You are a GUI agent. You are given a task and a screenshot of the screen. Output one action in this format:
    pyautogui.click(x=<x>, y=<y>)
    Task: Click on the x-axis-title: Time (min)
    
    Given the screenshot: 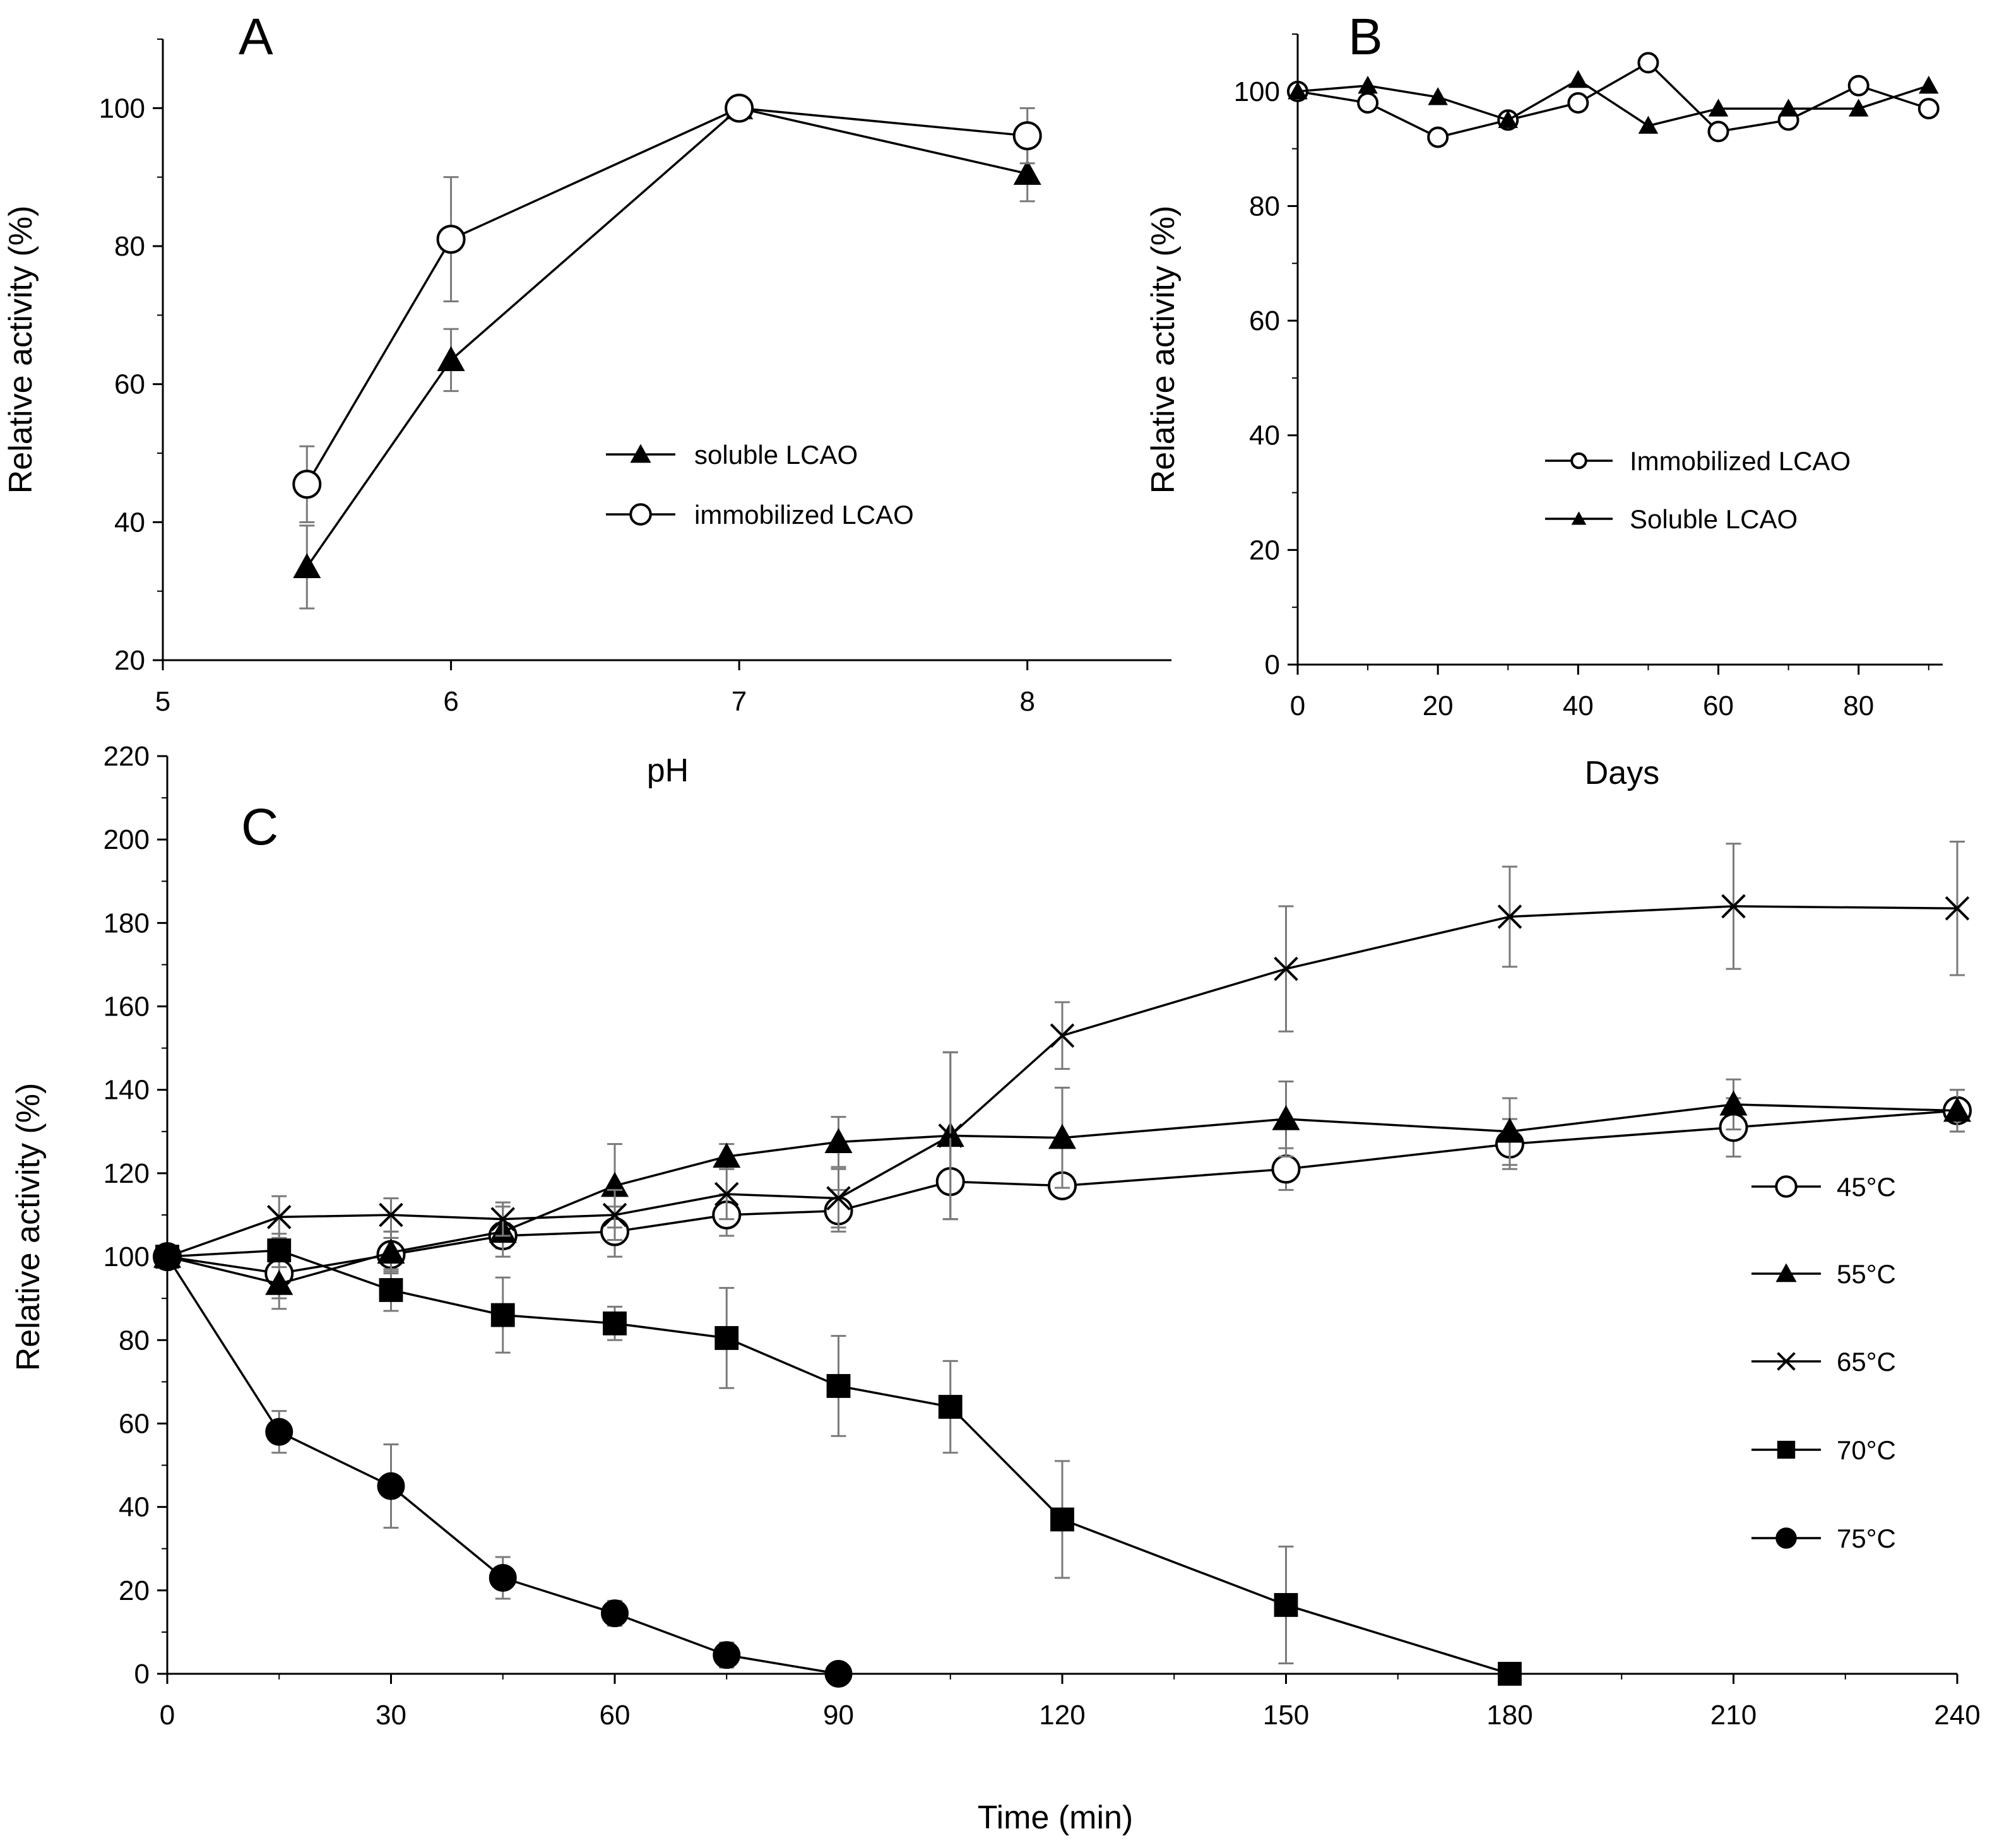 What is the action you would take?
    pyautogui.click(x=1056, y=1817)
    